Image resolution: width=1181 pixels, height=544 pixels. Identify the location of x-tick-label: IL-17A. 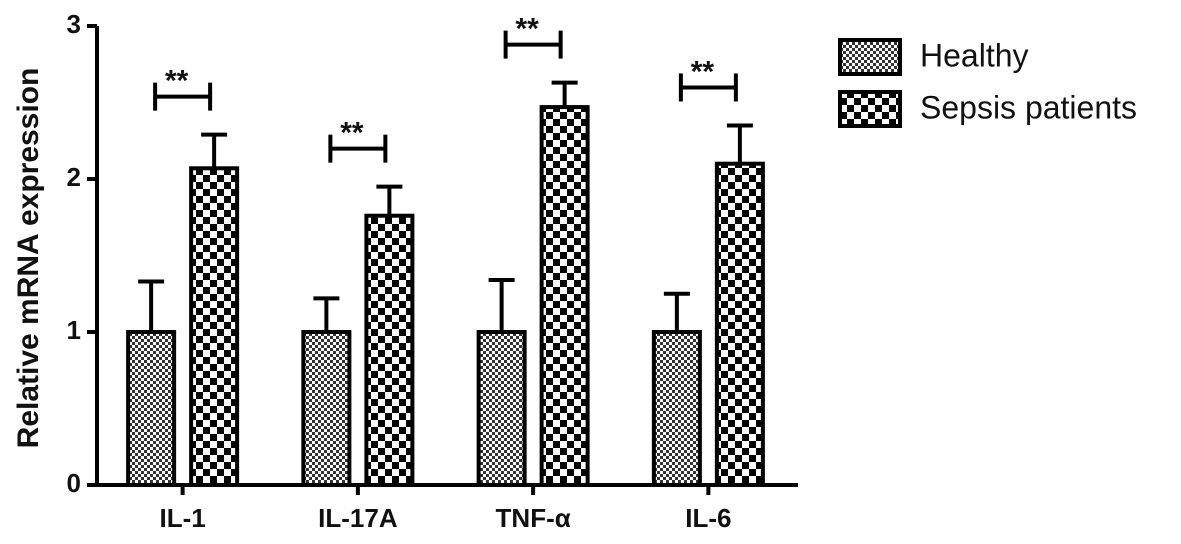
(358, 518).